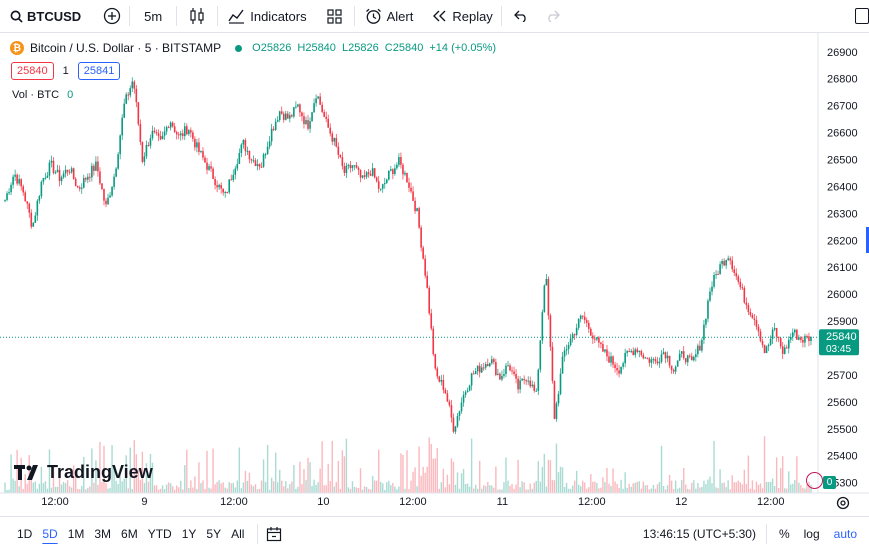 The width and height of the screenshot is (869, 550). What do you see at coordinates (862, 16) in the screenshot?
I see `fullscreen-button` at bounding box center [862, 16].